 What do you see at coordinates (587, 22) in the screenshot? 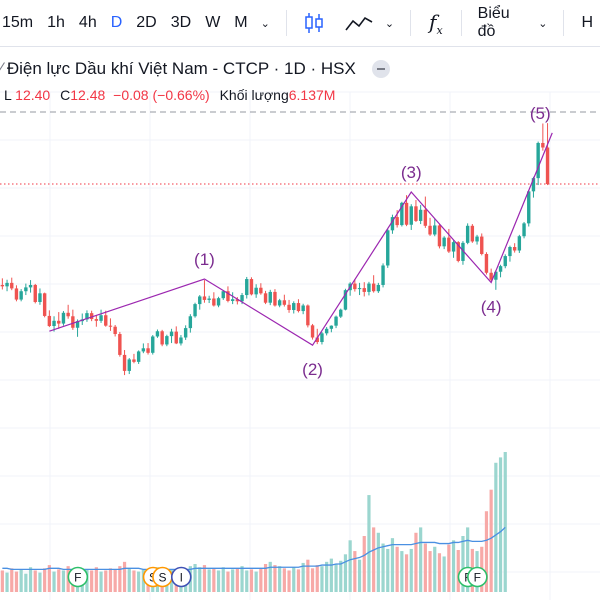
I see `toolbar-cut-item: H` at bounding box center [587, 22].